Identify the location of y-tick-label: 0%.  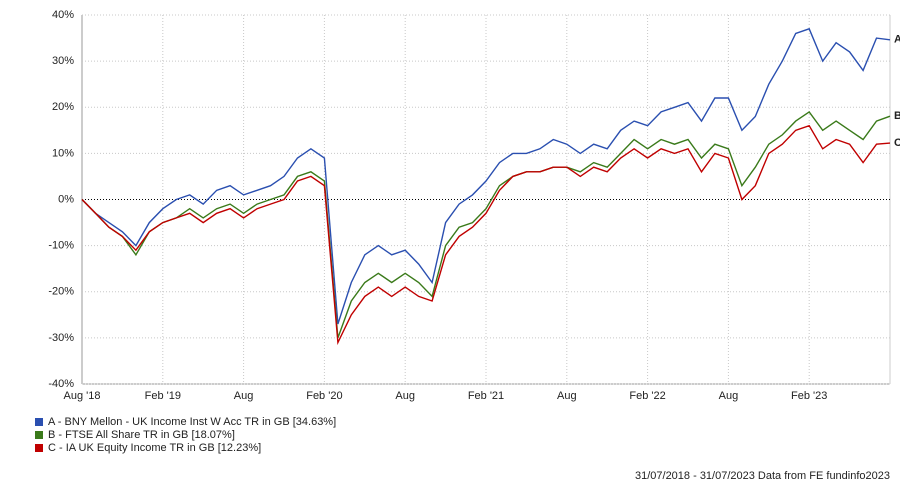
(66, 199).